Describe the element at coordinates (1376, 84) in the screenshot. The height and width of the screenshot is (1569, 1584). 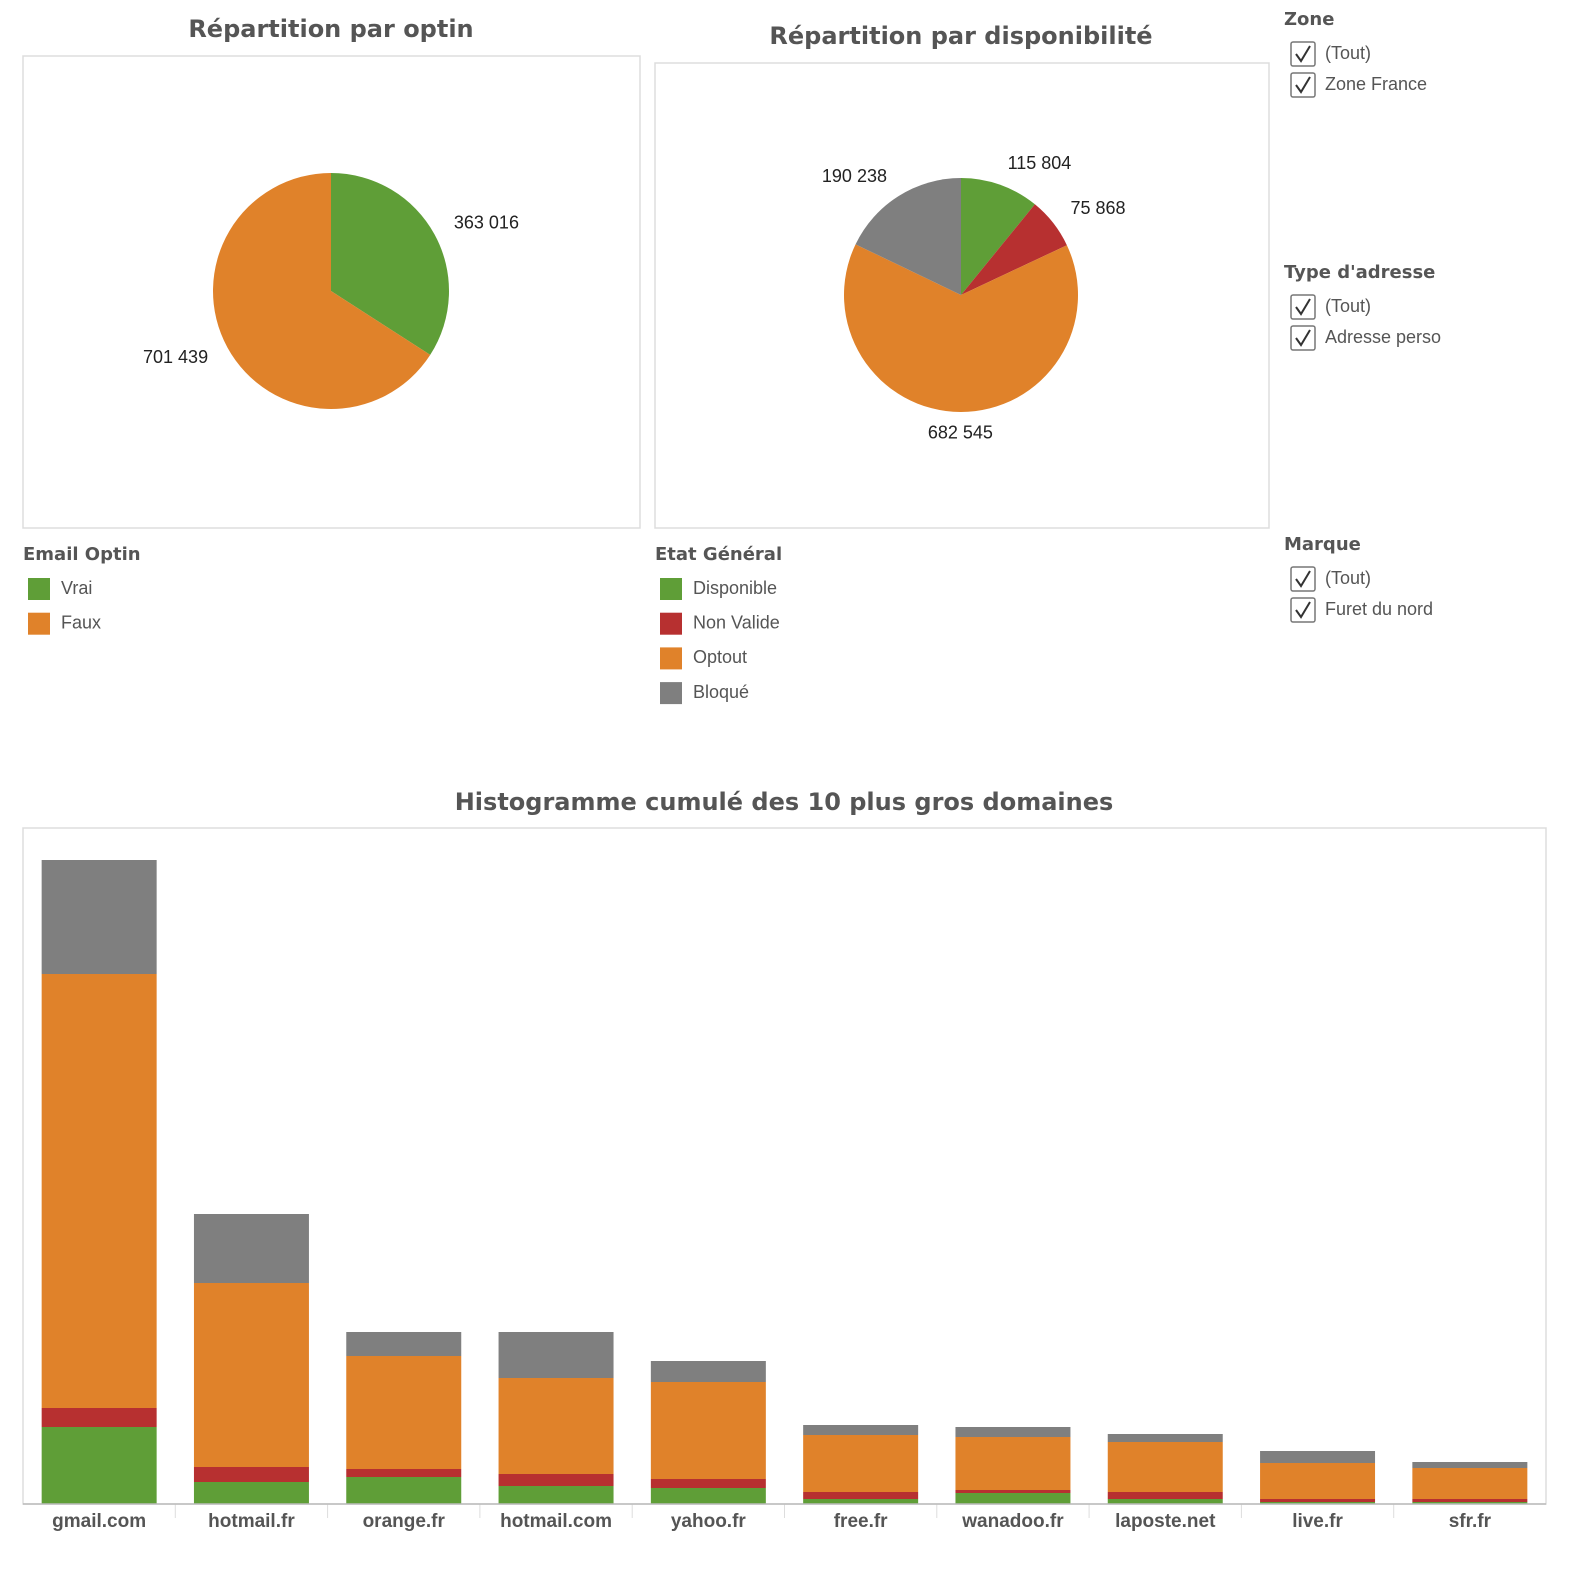
I see `filter-option: Zone France` at that location.